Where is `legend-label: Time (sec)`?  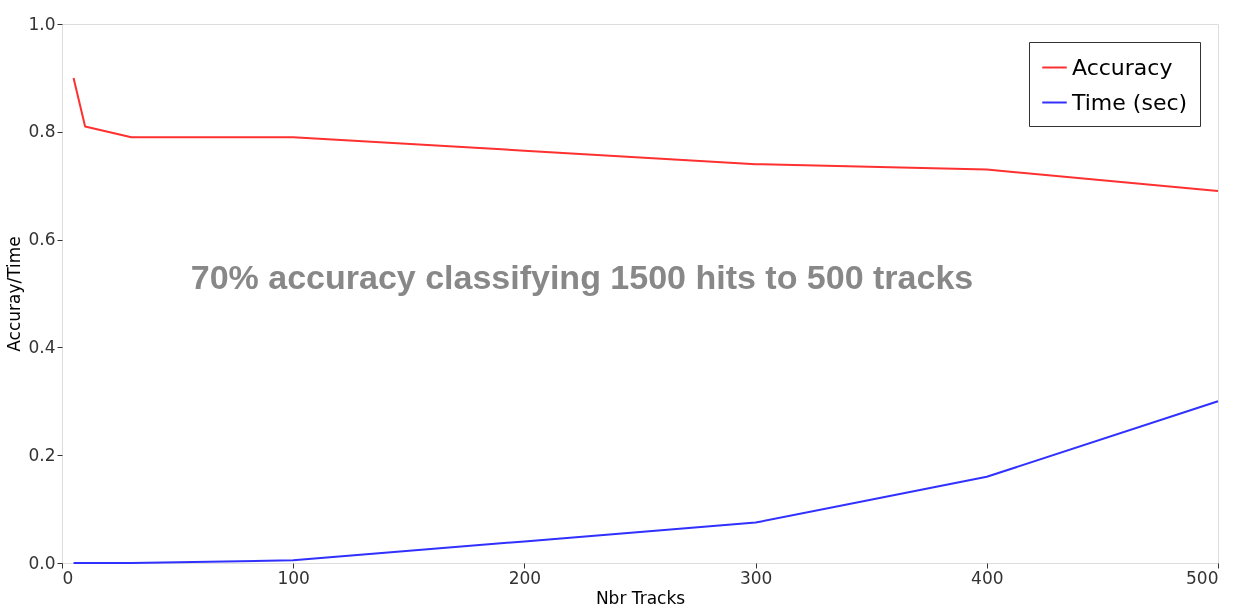 legend-label: Time (sec) is located at coordinates (1129, 102).